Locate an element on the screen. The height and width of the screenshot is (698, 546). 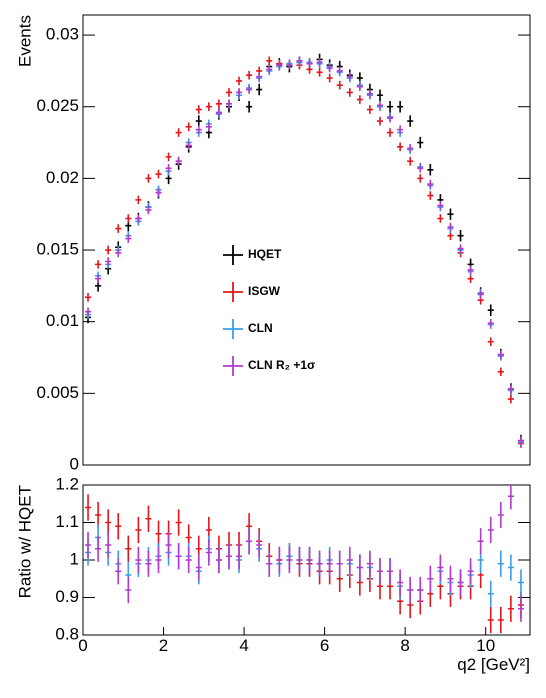
x-tick-label: 2 is located at coordinates (163, 645).